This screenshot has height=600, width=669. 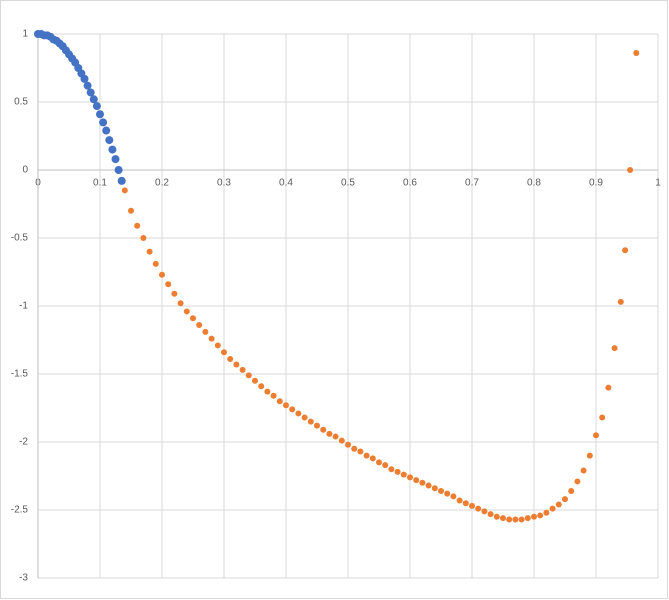 I want to click on x-tick-label: 0.1, so click(x=100, y=183).